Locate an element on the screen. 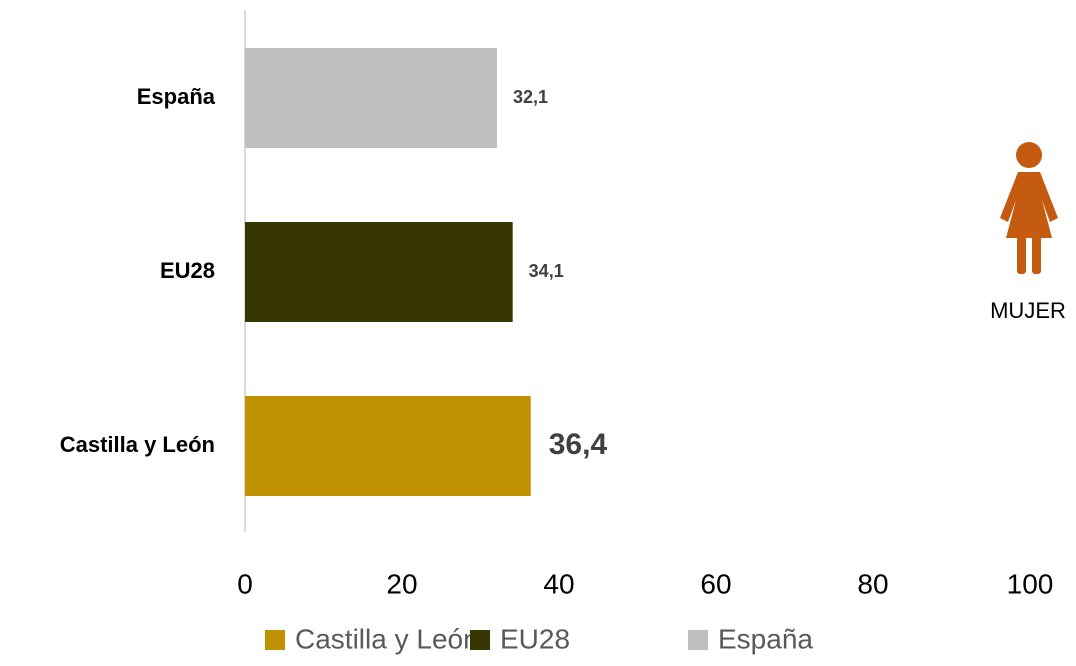 The image size is (1076, 666). annotation: MUJER is located at coordinates (1028, 310).